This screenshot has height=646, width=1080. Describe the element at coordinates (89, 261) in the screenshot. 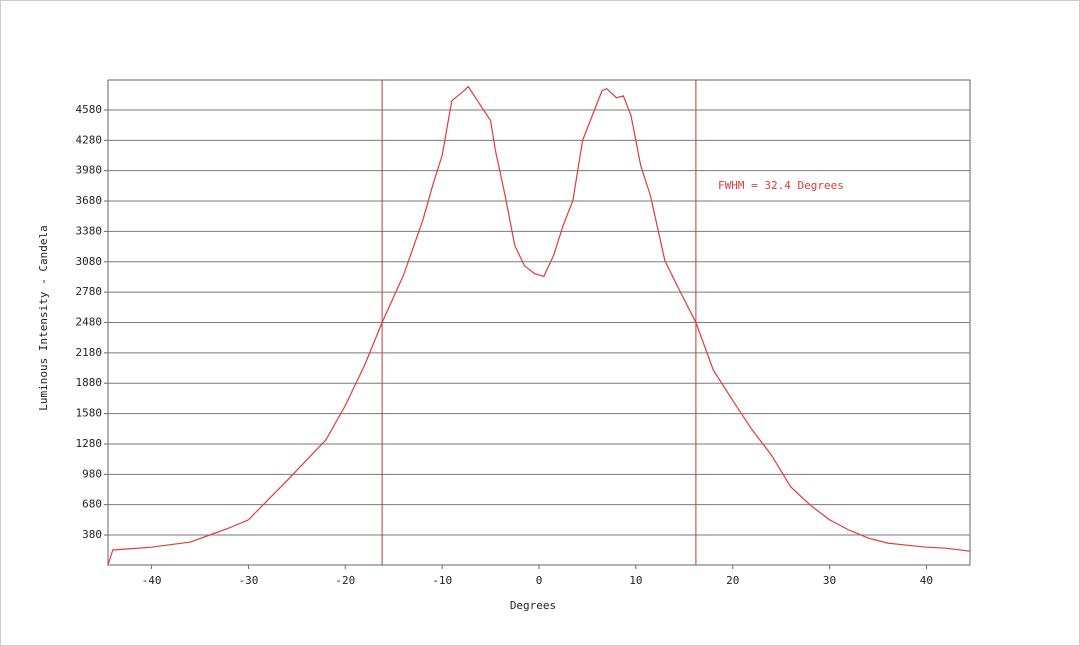

I see `y-tick-label: 3080` at that location.